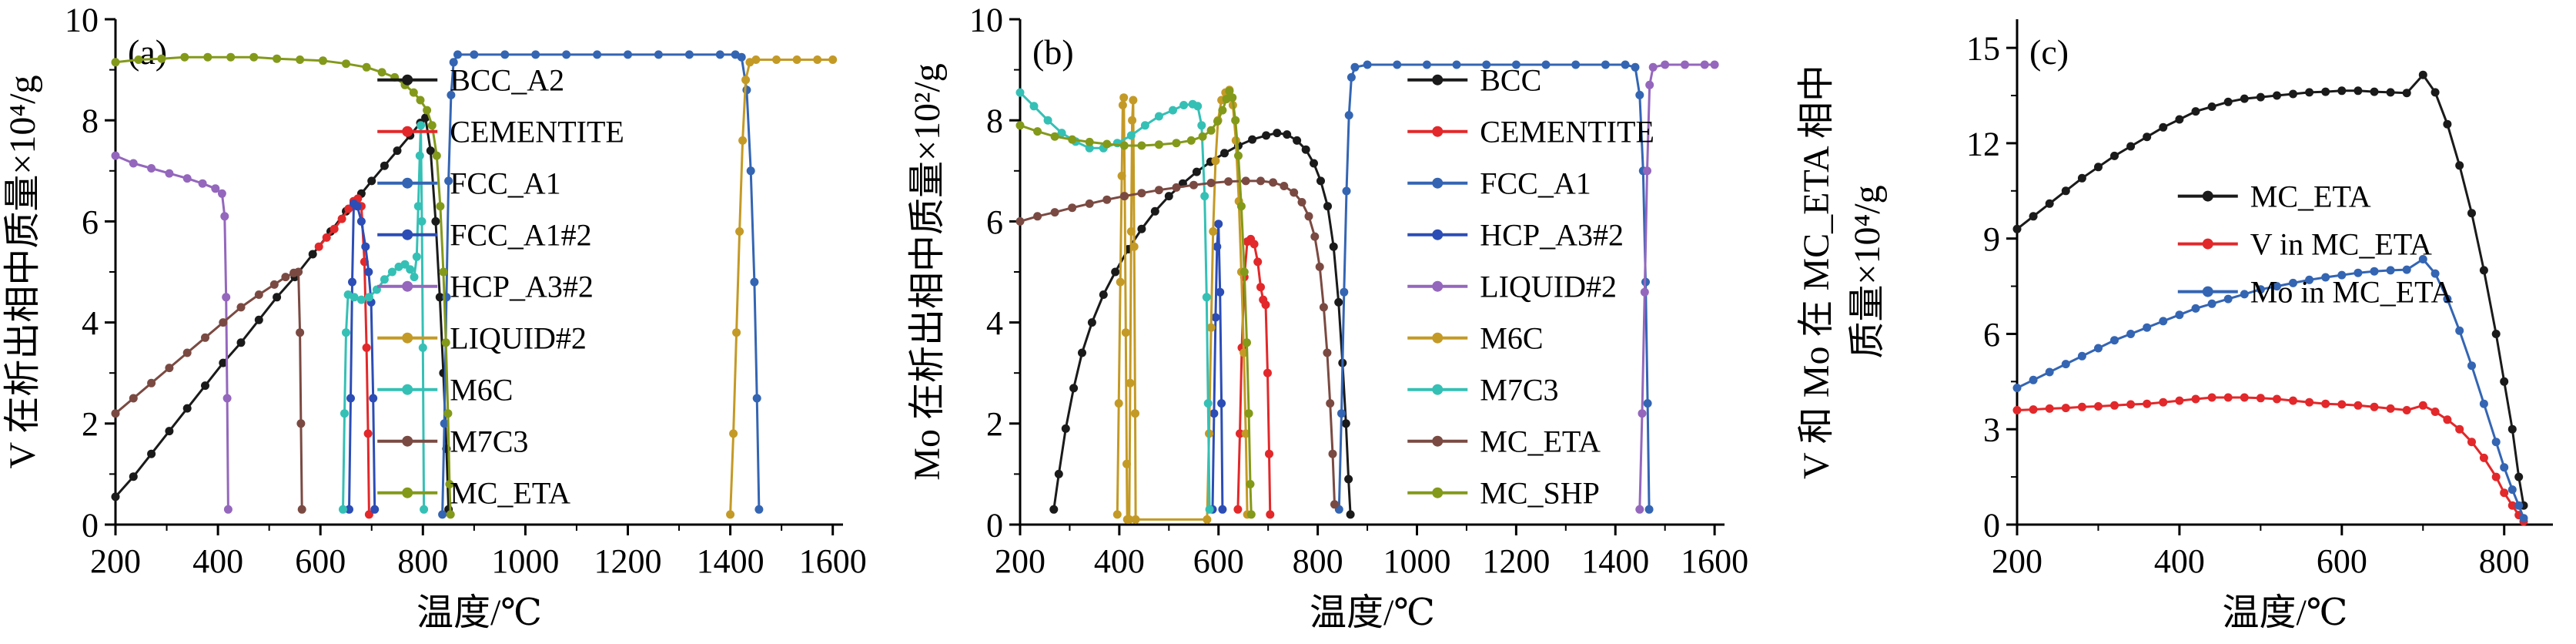 The image size is (2576, 644). Describe the element at coordinates (482, 338) in the screenshot. I see `legend-item-LIQUID#2: LIQUID#2` at that location.